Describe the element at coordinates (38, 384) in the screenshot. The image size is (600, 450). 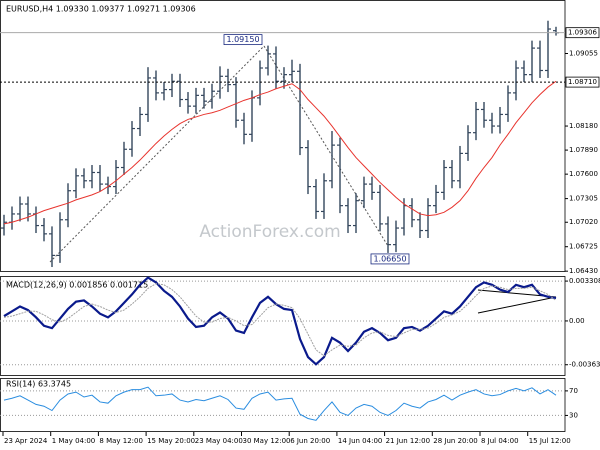
I see `rsi-title: RSI(14) 63.3745` at that location.